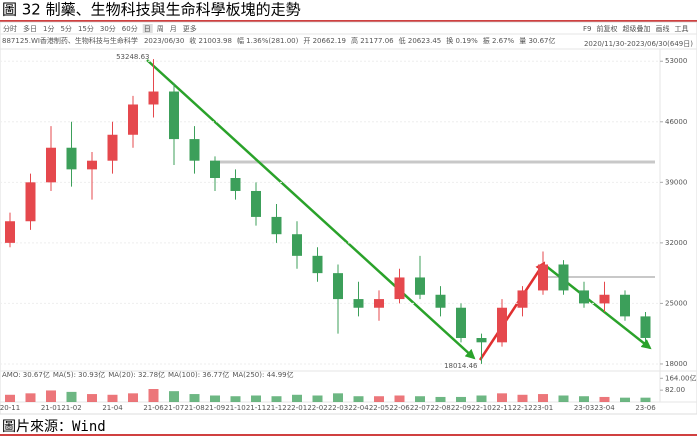 Image resolution: width=697 pixels, height=440 pixels. What do you see at coordinates (10, 28) in the screenshot?
I see `toolbar-button: 分时` at bounding box center [10, 28].